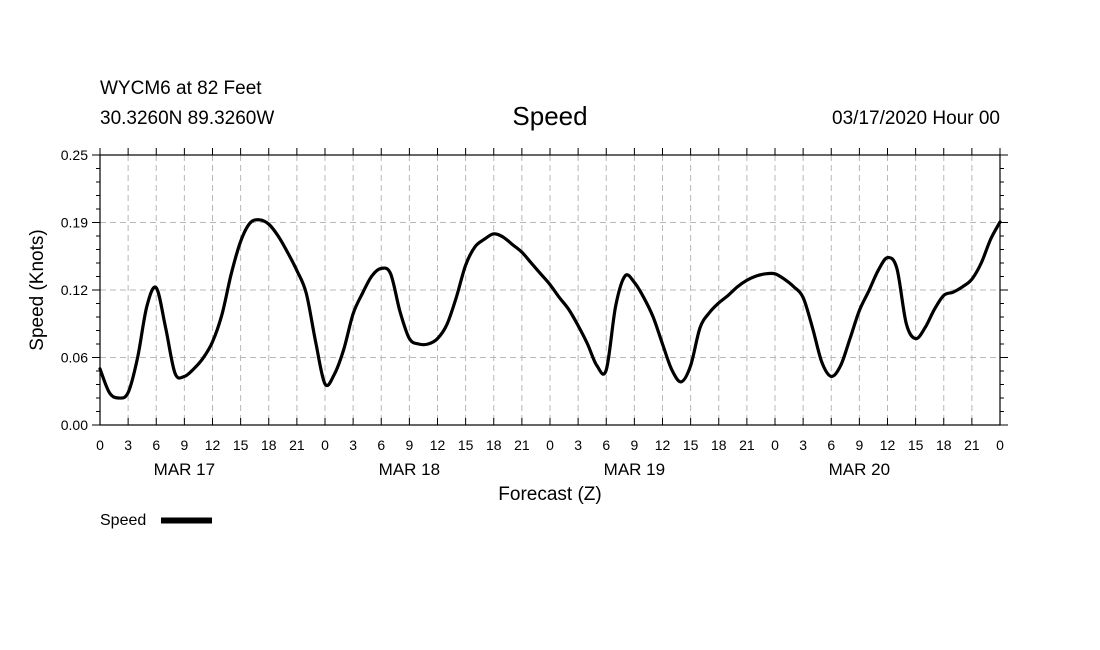 Image resolution: width=1100 pixels, height=650 pixels. What do you see at coordinates (634, 469) in the screenshot?
I see `day-label: MAR 19` at bounding box center [634, 469].